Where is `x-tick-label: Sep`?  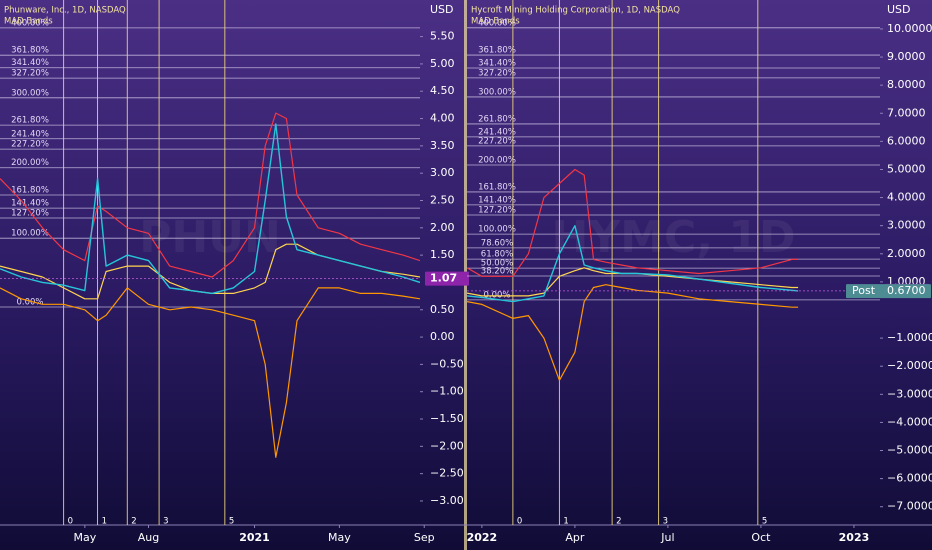 x-tick-label: Sep is located at coordinates (424, 537).